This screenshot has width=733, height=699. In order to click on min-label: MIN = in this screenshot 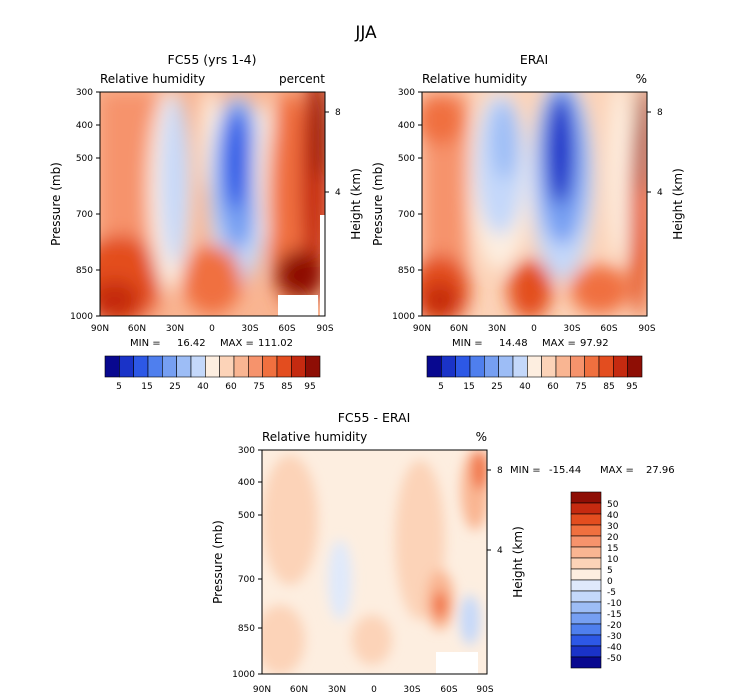, I will do `click(145, 343)`.